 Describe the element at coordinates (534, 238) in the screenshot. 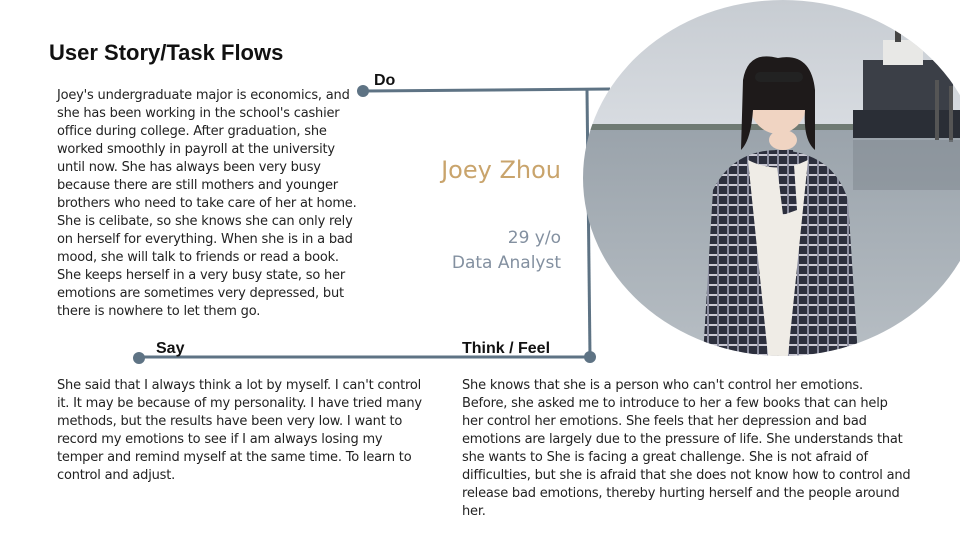

I see `persona-age: 29 y/o` at that location.